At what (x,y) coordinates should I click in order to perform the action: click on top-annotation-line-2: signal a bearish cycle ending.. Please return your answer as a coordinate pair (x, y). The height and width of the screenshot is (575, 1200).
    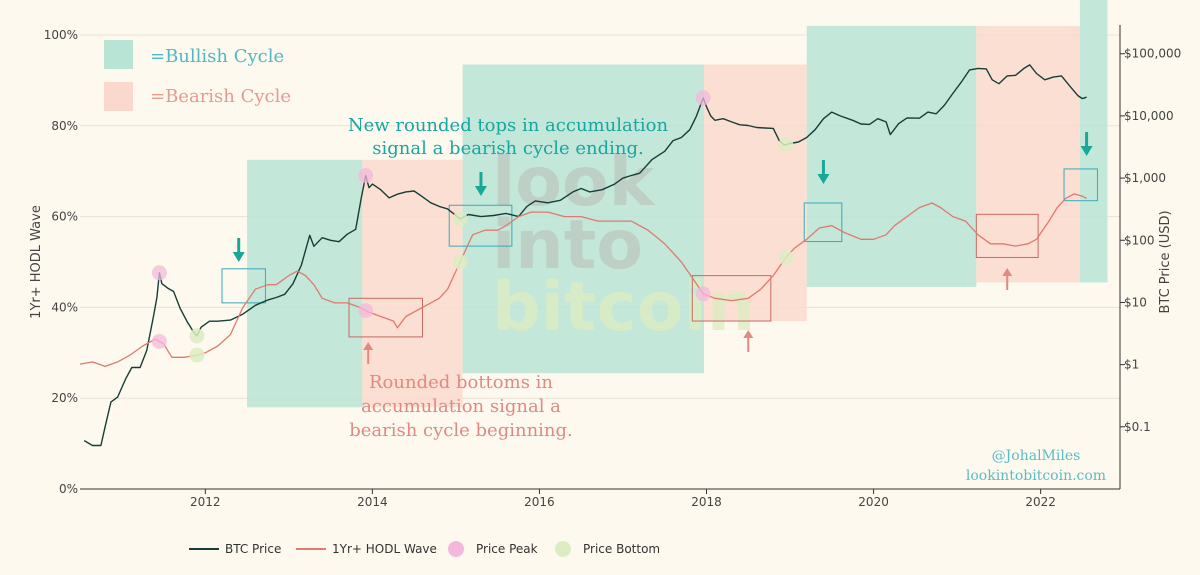
    Looking at the image, I should click on (507, 148).